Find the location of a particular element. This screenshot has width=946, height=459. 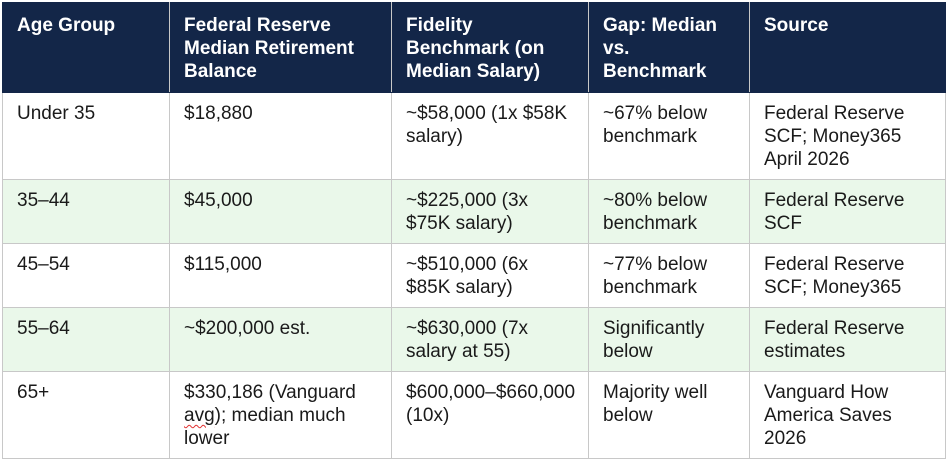

header-fidelity-benchmark: Fidelity Benchmark (on Median Salary) is located at coordinates (490, 47).